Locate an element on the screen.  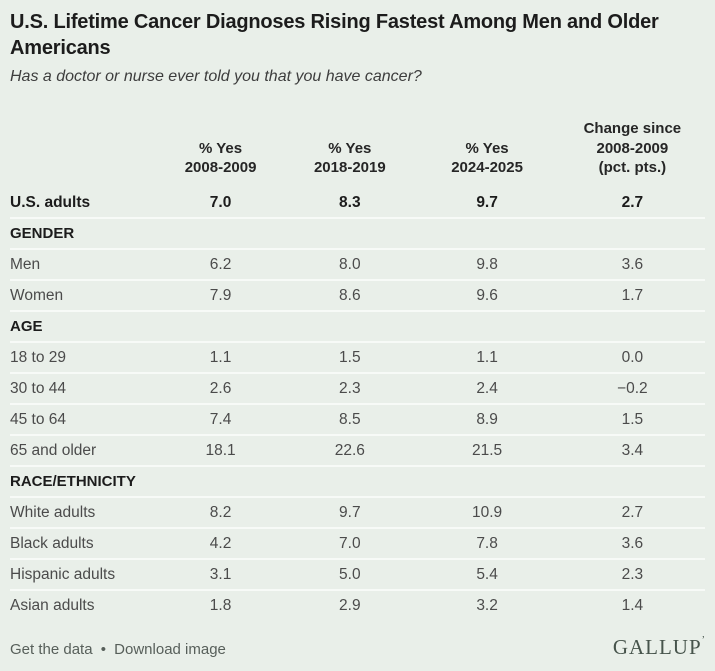
row-label: Men is located at coordinates (25, 264).